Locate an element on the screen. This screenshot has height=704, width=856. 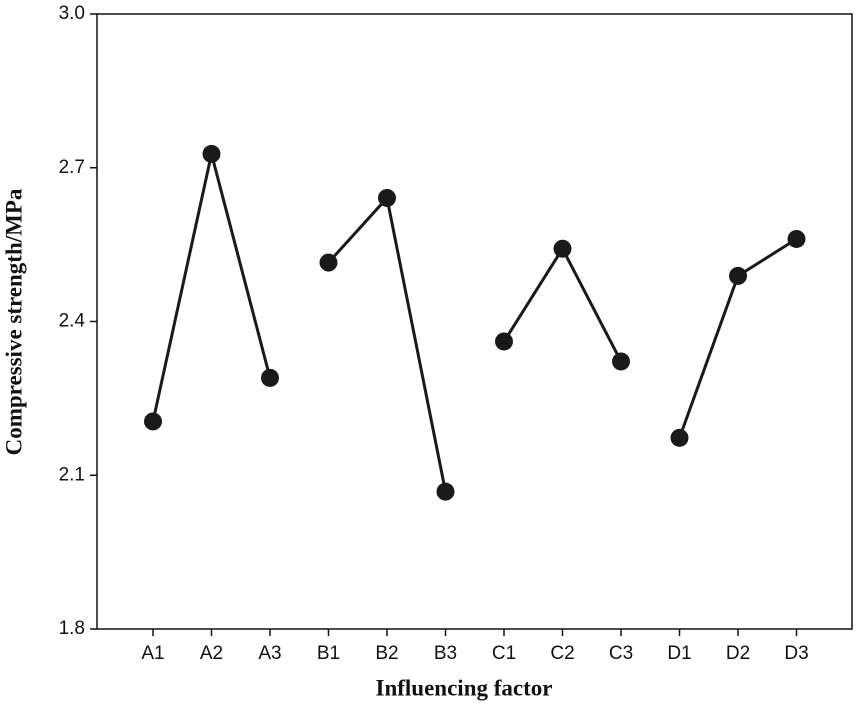
x-tick-label: D3 is located at coordinates (796, 653).